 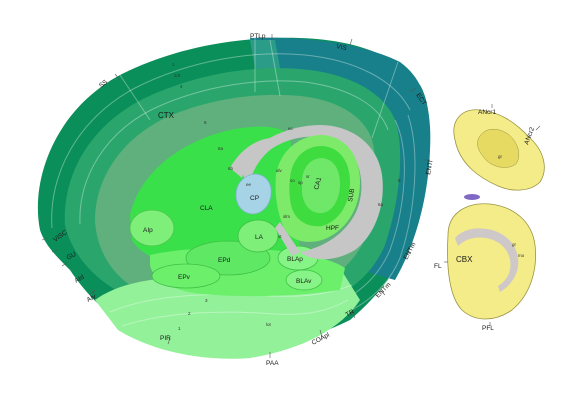 I want to click on label-sub: SUB, so click(x=351, y=195).